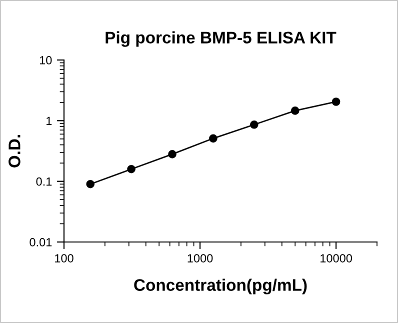  What do you see at coordinates (220, 286) in the screenshot?
I see `x-axis-title: Concentration(pg/mL)` at bounding box center [220, 286].